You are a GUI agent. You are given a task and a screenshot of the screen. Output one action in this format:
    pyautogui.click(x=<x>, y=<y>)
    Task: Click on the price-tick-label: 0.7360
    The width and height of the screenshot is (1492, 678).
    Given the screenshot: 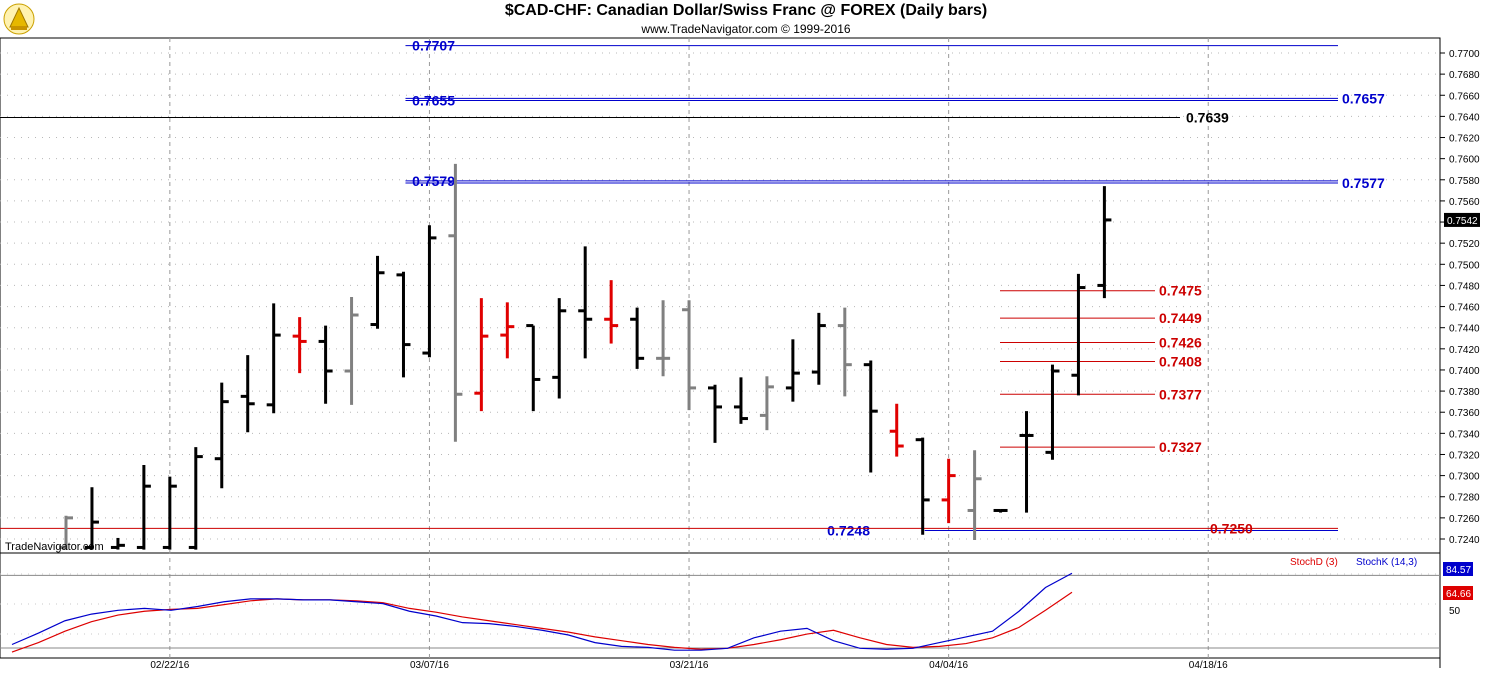 What is the action you would take?
    pyautogui.click(x=1464, y=413)
    